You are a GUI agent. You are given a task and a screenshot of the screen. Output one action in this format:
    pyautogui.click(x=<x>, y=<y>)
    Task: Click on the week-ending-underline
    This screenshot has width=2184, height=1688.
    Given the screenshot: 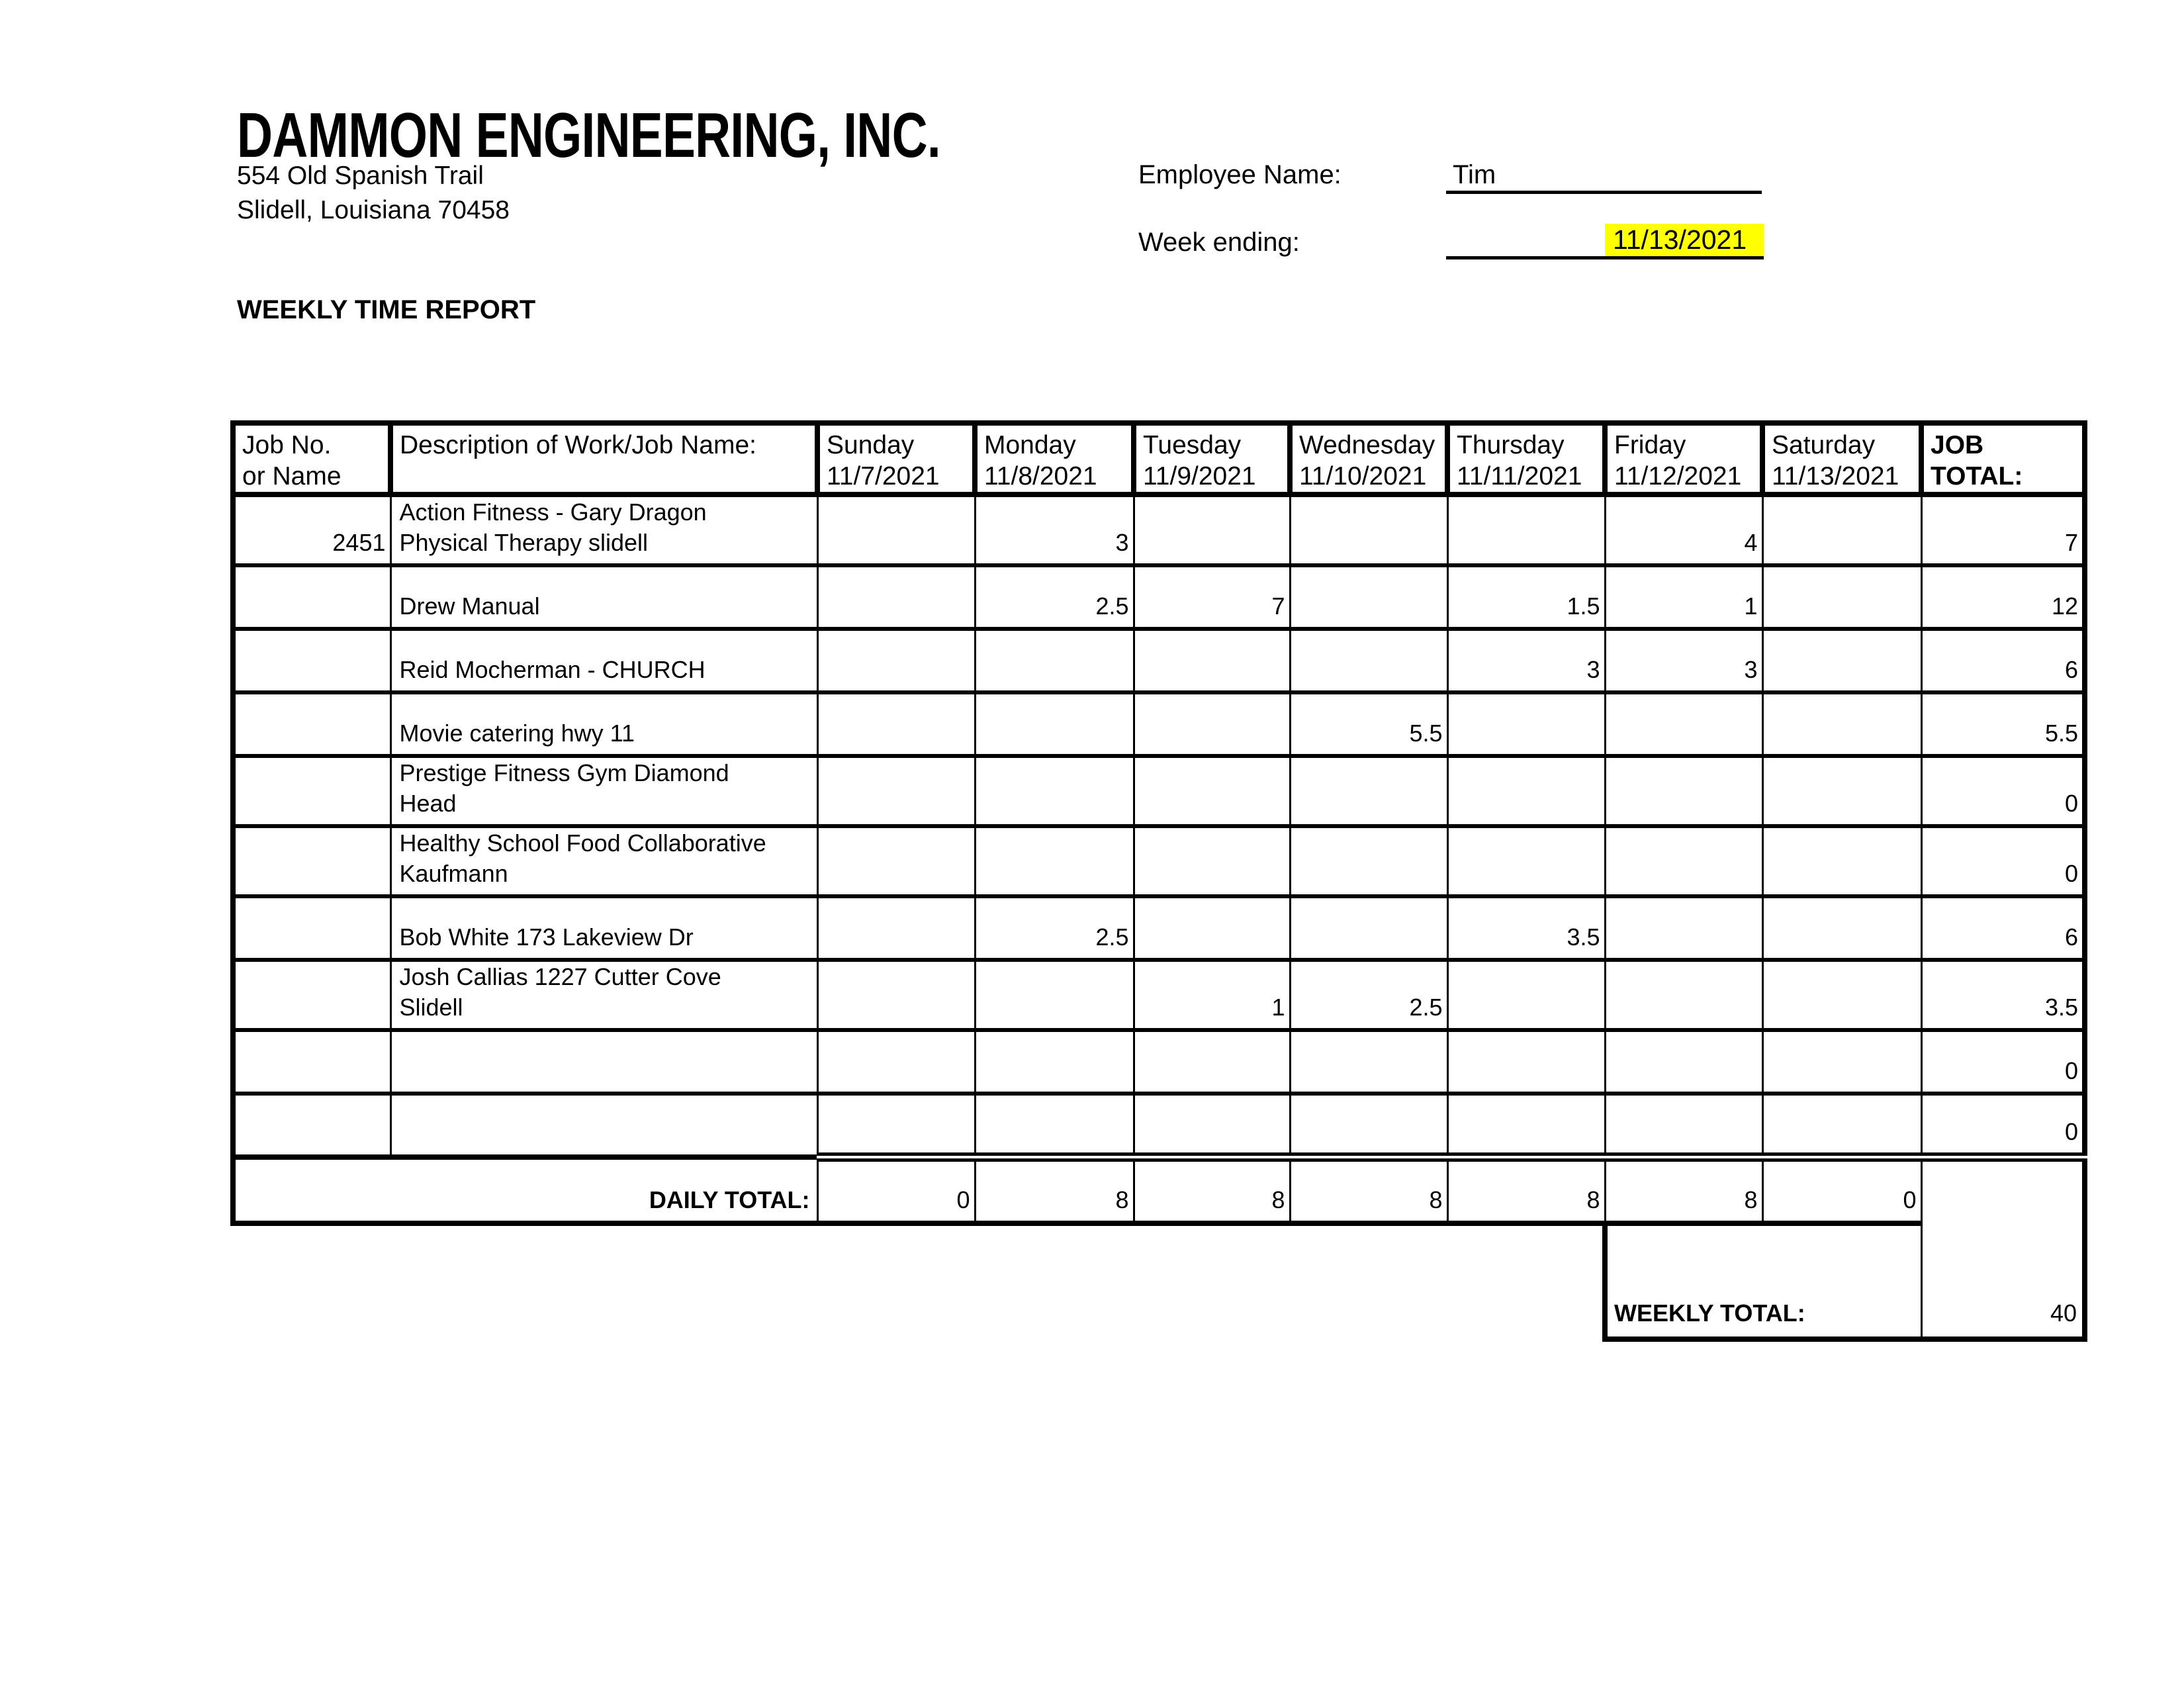 What is the action you would take?
    pyautogui.click(x=1605, y=257)
    